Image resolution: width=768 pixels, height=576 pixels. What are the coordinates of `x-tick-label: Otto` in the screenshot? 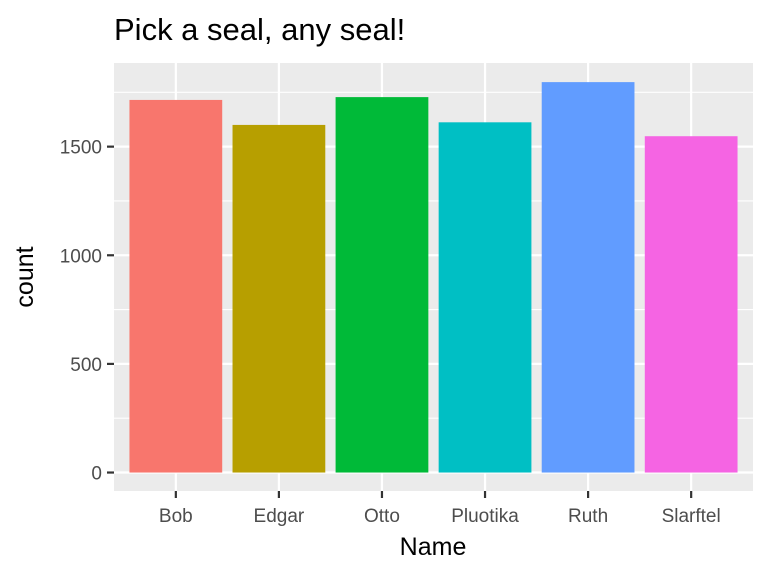 It's located at (382, 516).